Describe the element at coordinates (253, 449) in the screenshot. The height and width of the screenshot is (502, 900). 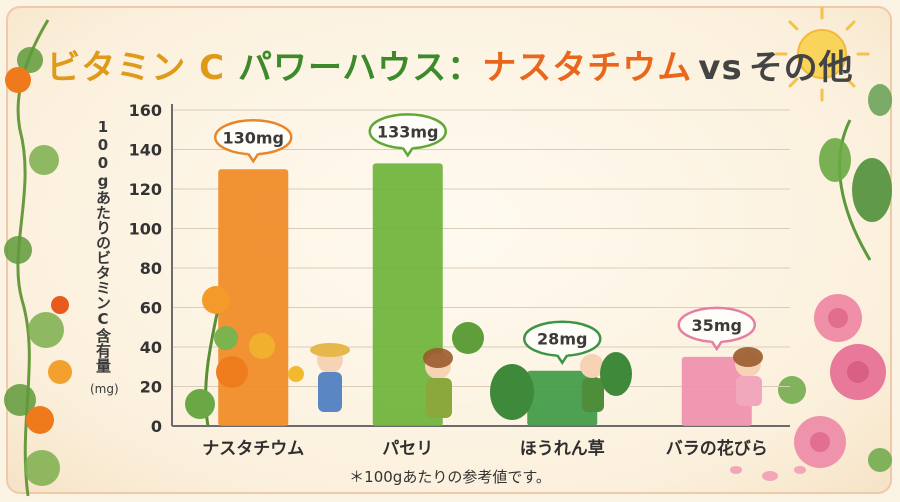
I see `x-category-label: ナスタチウム` at that location.